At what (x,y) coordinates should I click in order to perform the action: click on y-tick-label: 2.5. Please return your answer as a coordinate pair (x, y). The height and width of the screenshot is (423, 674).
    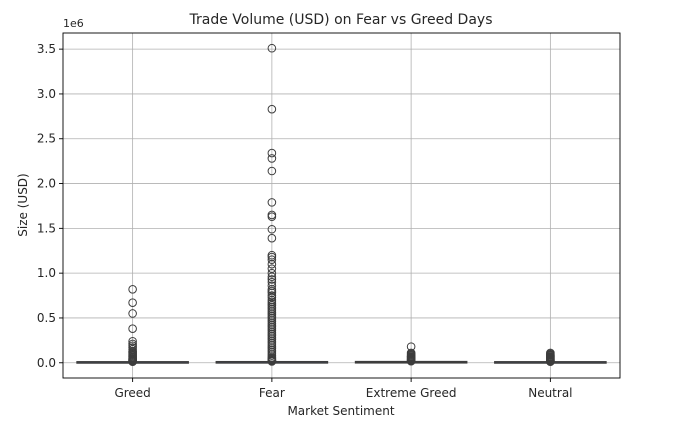
    Looking at the image, I should click on (46, 139).